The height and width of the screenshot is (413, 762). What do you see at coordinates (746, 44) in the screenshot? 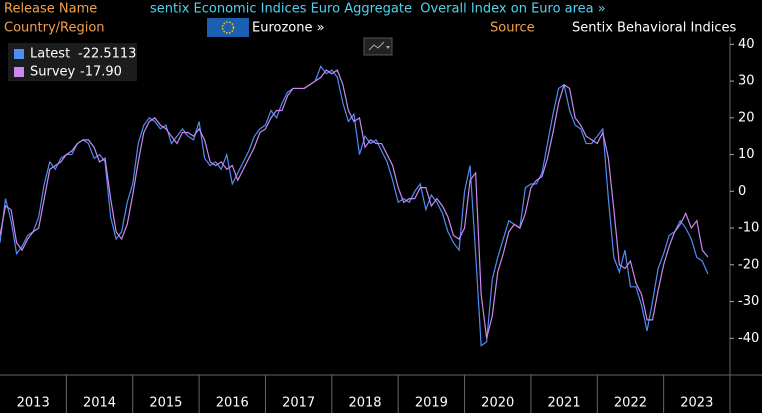
I see `y-tick-label: 40` at bounding box center [746, 44].